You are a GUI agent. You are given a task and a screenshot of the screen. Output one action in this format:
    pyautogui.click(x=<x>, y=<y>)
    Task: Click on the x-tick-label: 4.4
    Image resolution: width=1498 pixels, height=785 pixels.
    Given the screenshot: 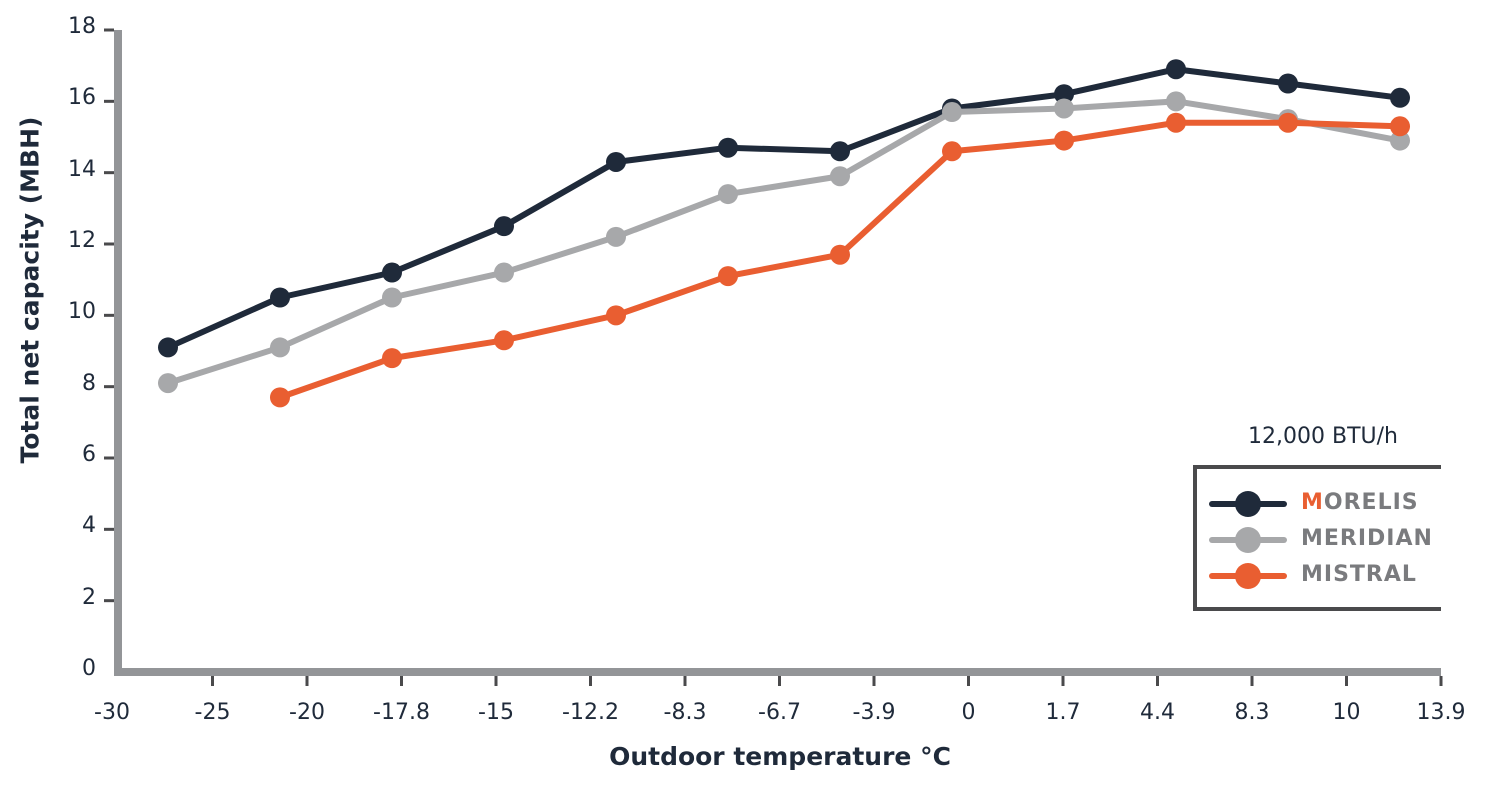 What is the action you would take?
    pyautogui.click(x=1157, y=712)
    